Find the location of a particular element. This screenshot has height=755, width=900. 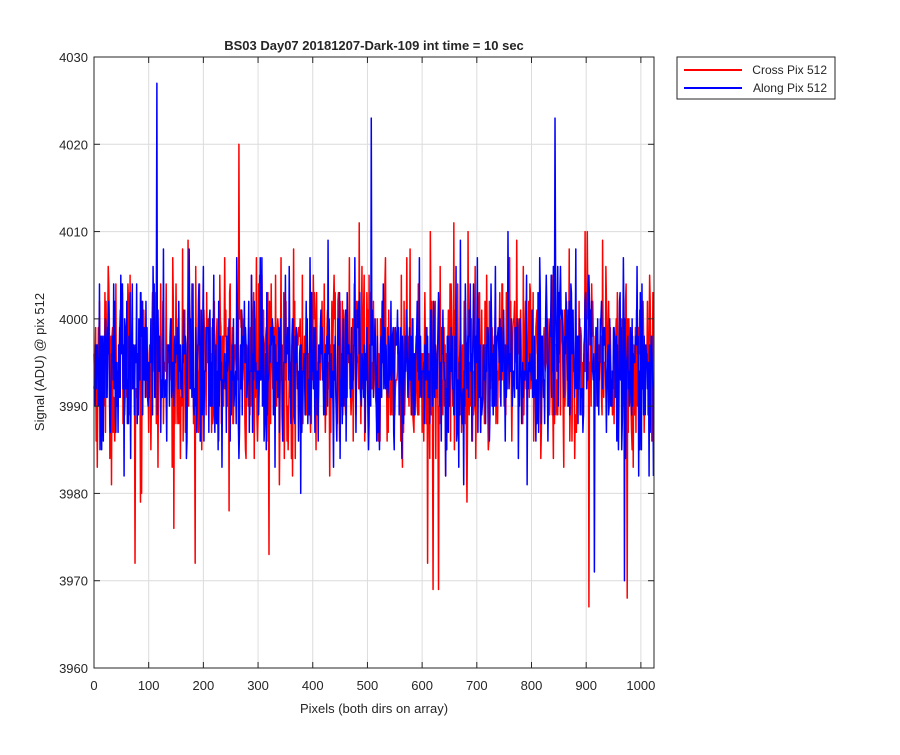

legend-label-cross: Cross Pix 512 is located at coordinates (789, 70).